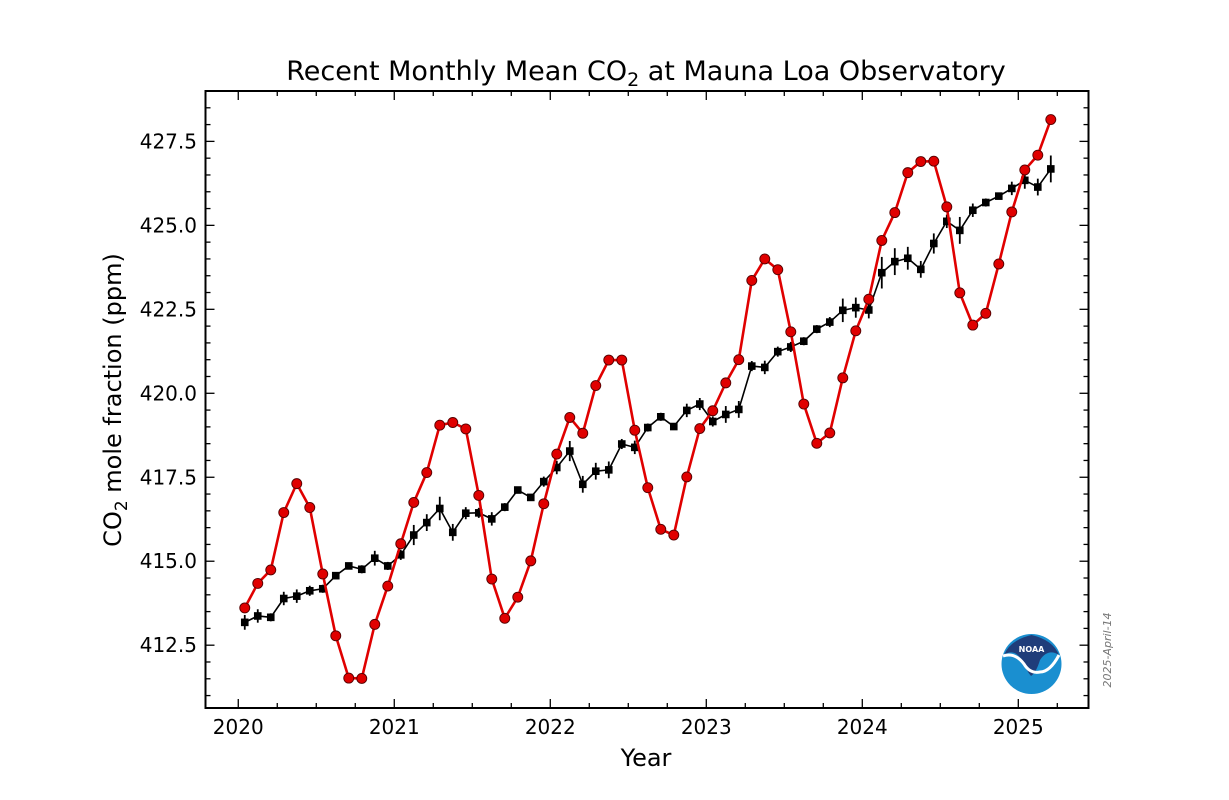 This screenshot has width=1229, height=800. I want to click on title-main: Recent Monthly Mean CO, so click(456, 71).